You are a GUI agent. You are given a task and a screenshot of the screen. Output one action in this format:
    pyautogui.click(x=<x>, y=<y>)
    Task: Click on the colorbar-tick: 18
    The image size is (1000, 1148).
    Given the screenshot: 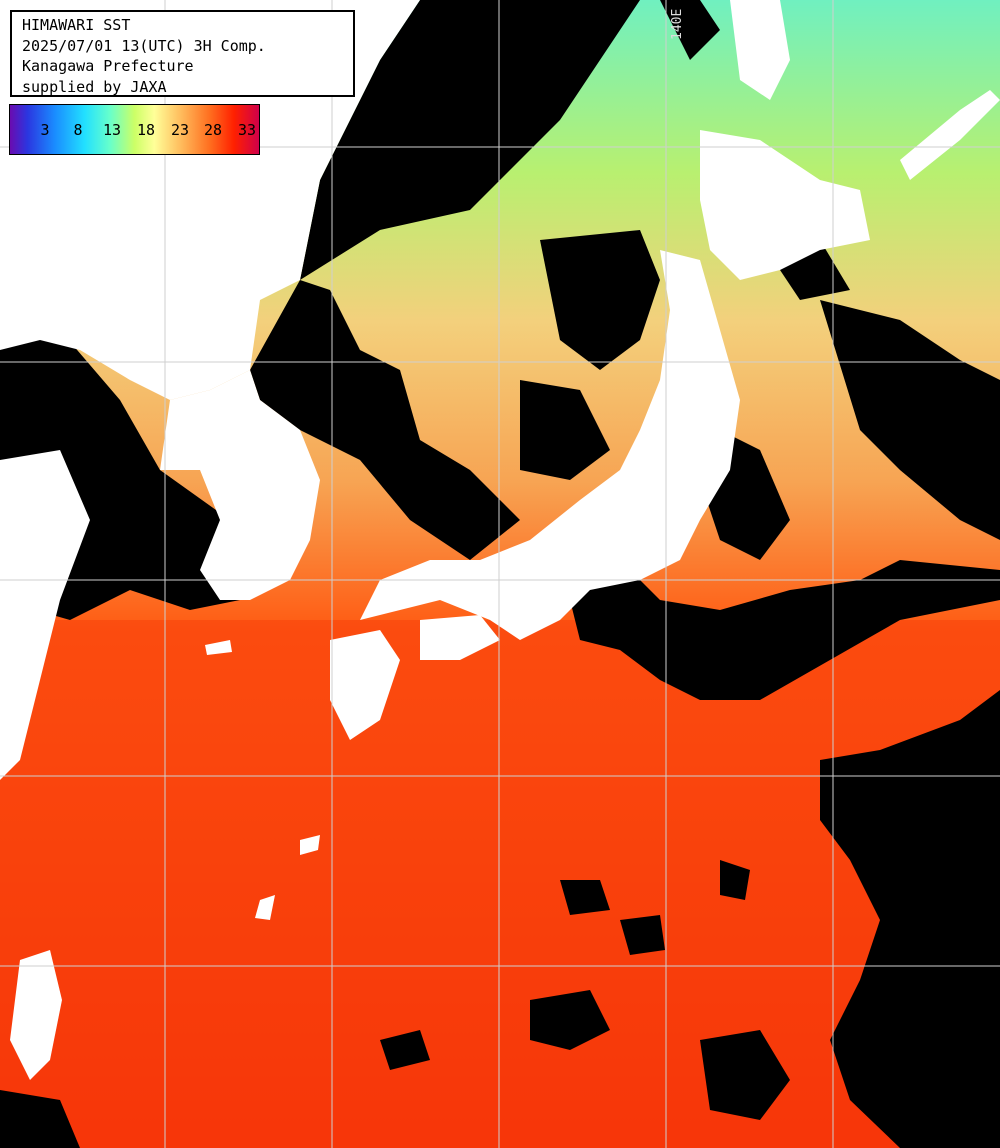 What is the action you would take?
    pyautogui.click(x=146, y=130)
    